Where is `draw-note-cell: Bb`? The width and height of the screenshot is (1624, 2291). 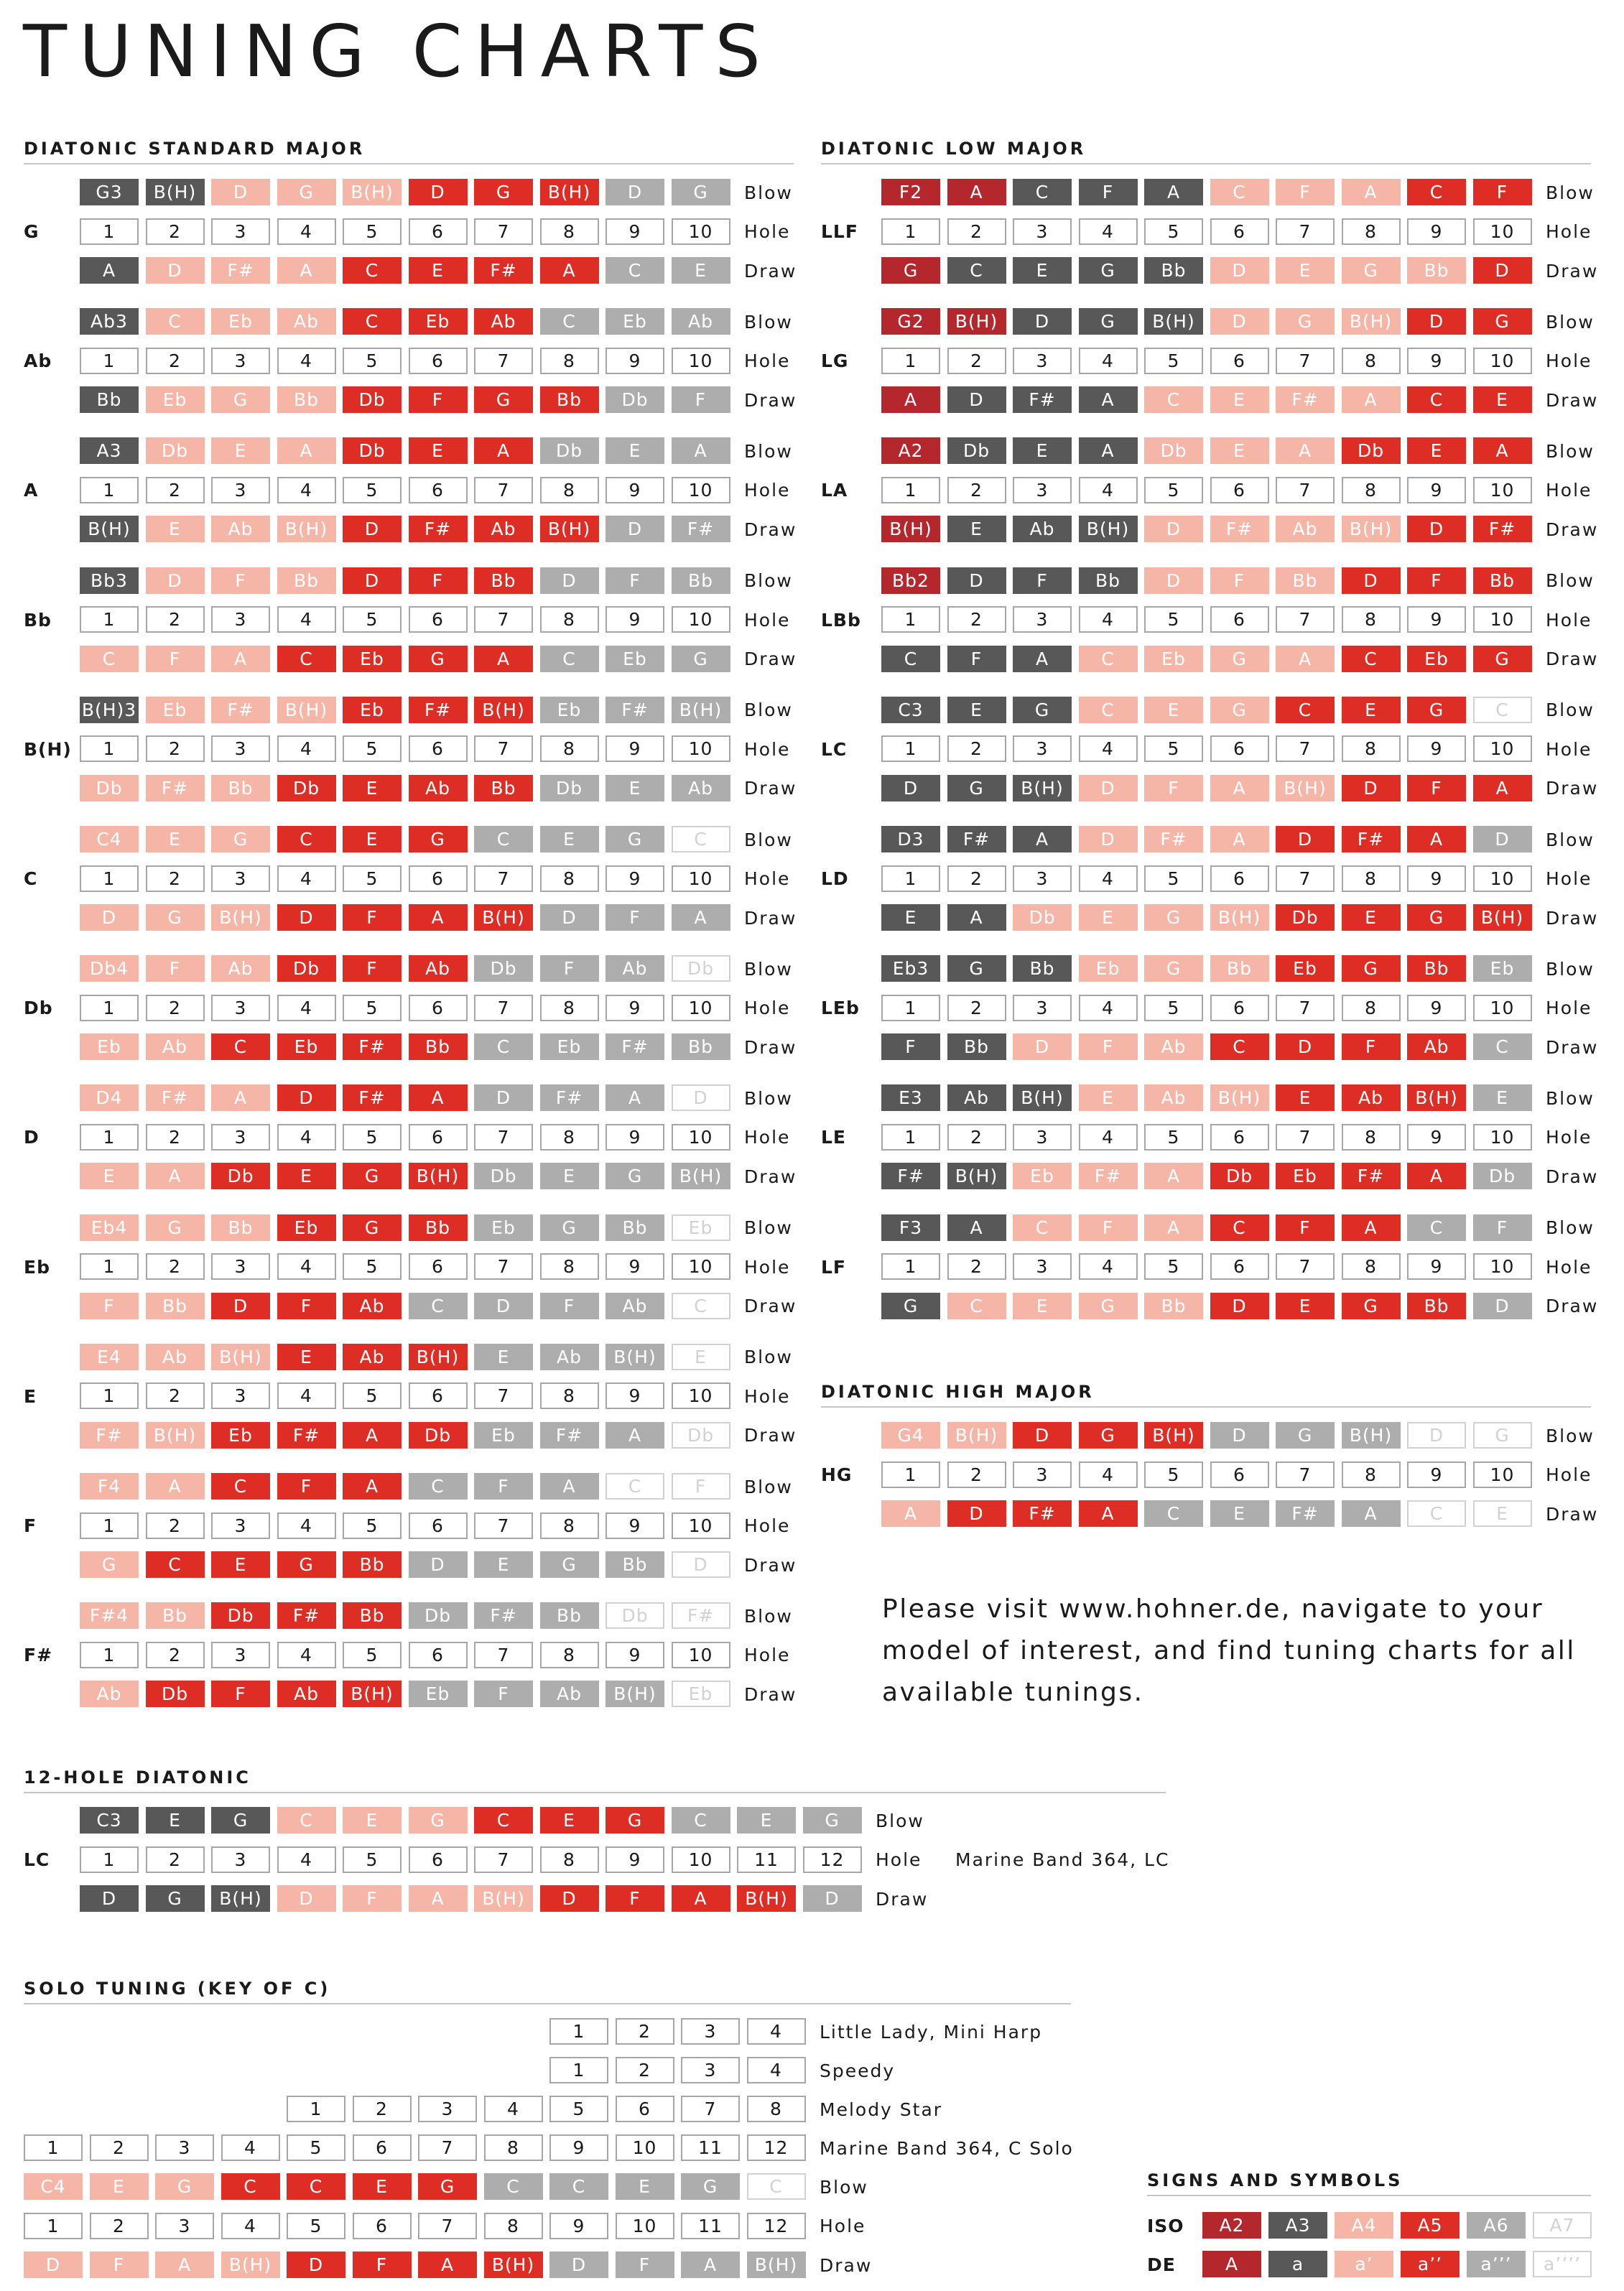 draw-note-cell: Bb is located at coordinates (372, 1564).